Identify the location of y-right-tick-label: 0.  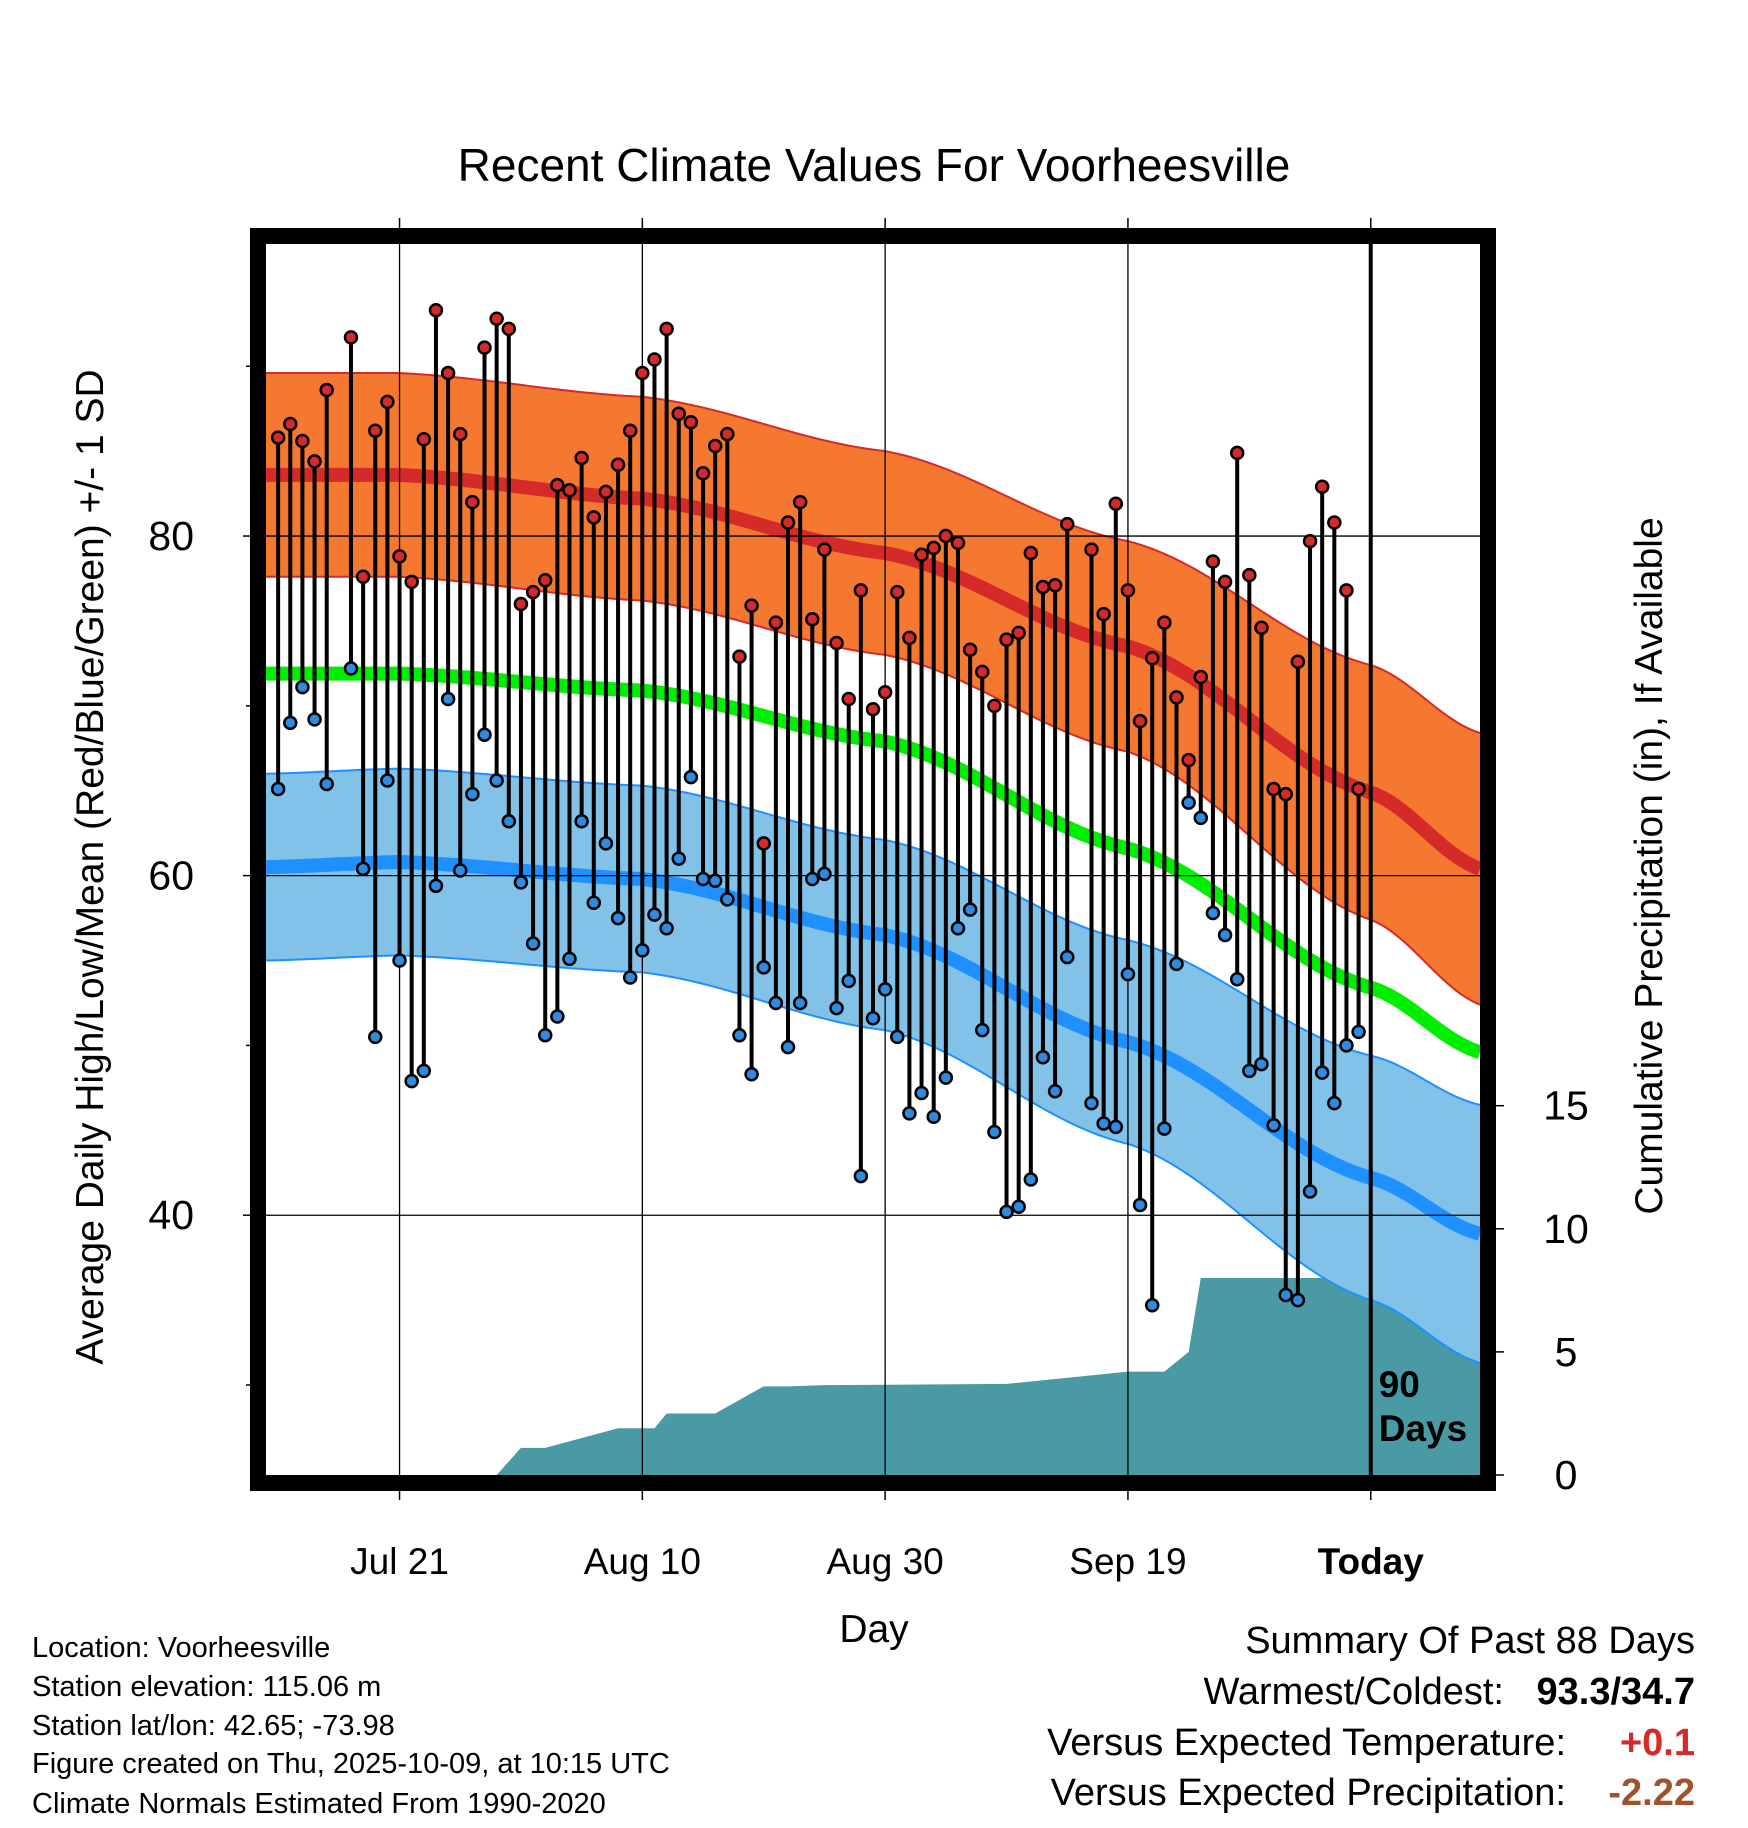
(1566, 1475).